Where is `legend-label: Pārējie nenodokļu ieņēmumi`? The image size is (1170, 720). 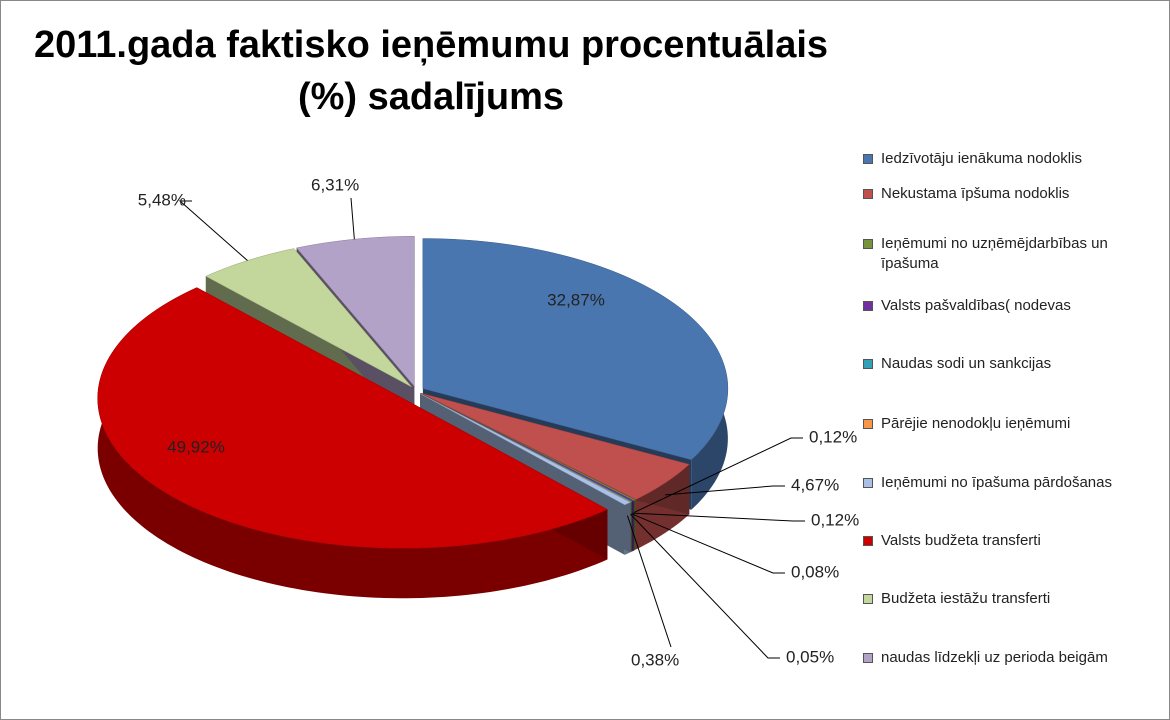
legend-label: Pārējie nenodokļu ieņēmumi is located at coordinates (976, 423).